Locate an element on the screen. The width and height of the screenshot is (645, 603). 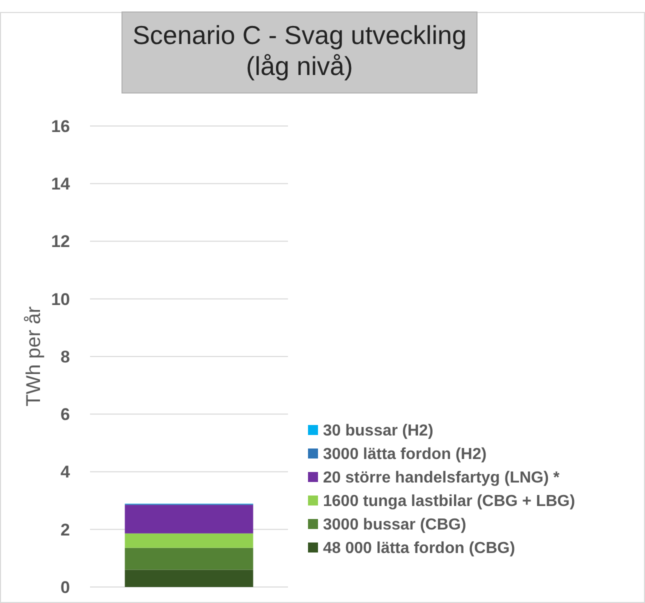
legend-label: 20 större handelsfartyg (LNG) * is located at coordinates (441, 478).